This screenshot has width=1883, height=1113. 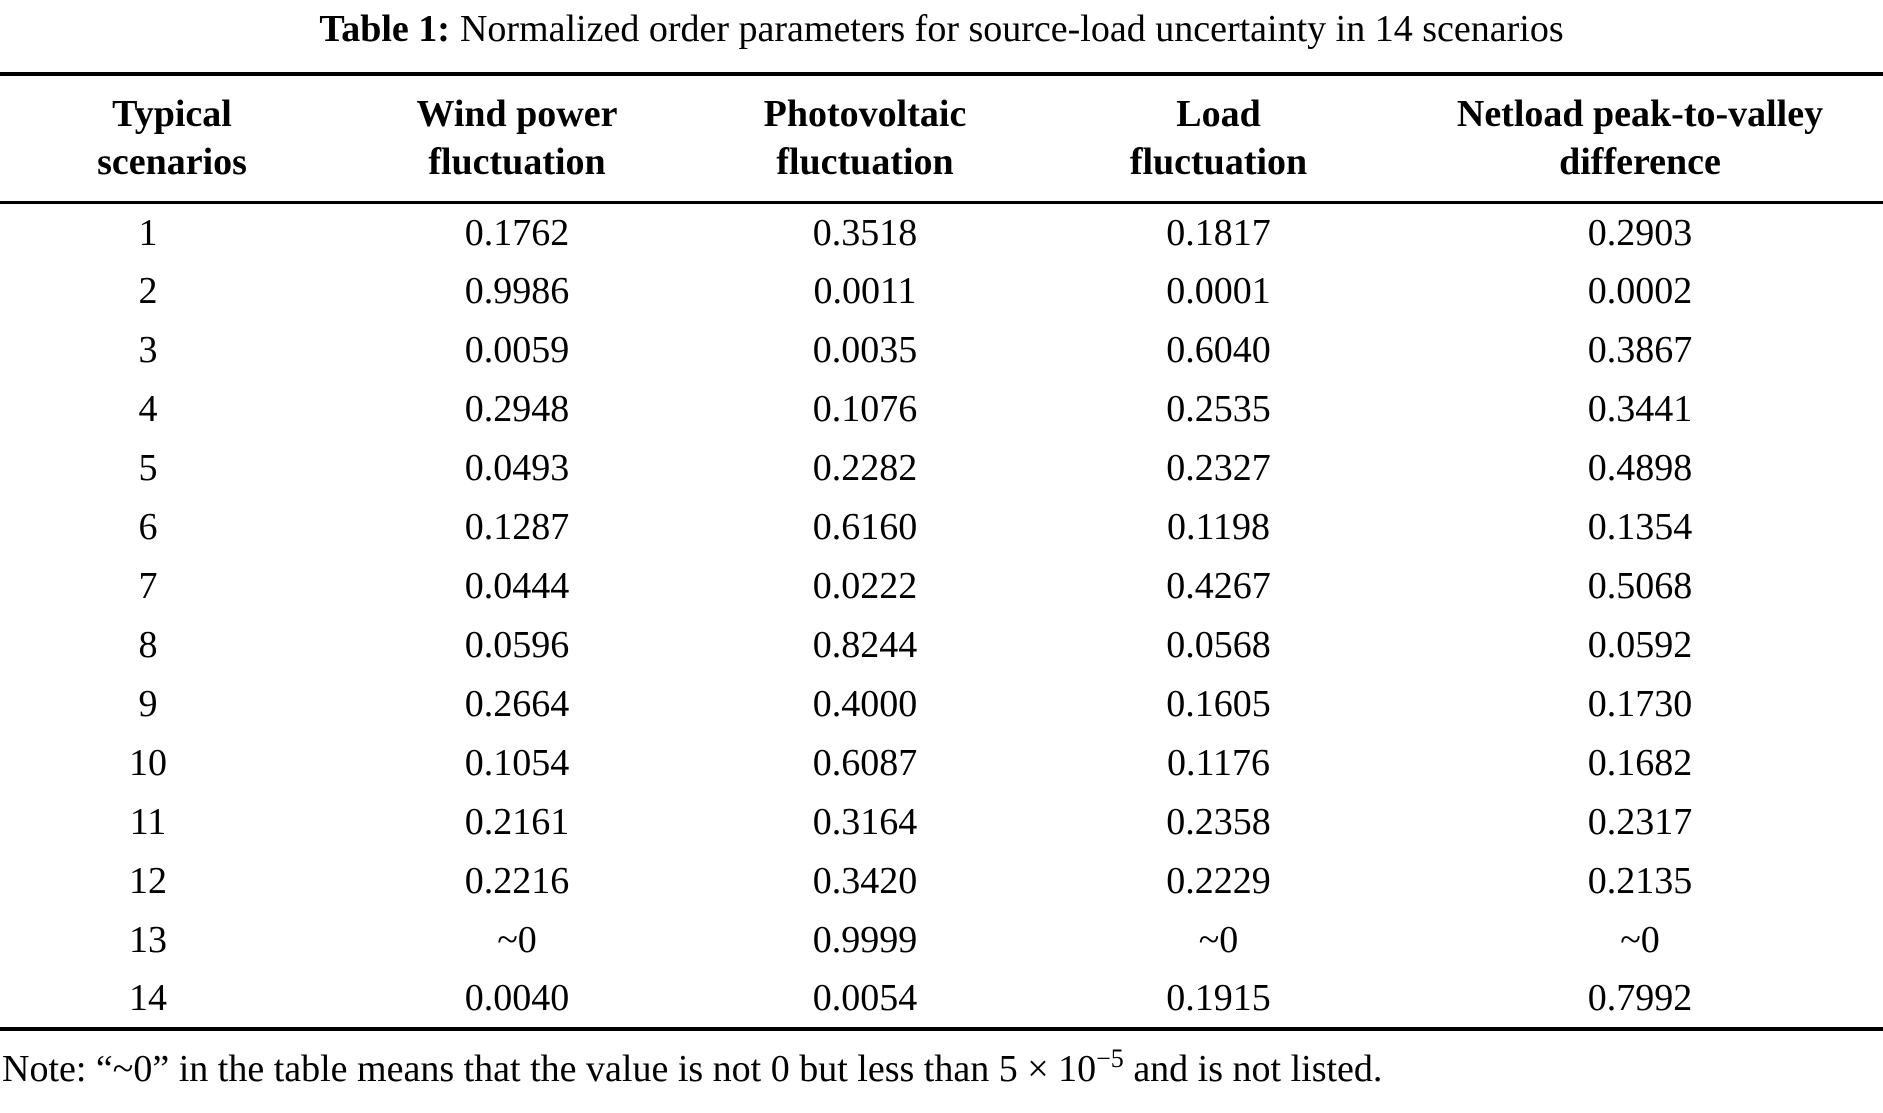 What do you see at coordinates (865, 527) in the screenshot?
I see `value-cell: 0.6160` at bounding box center [865, 527].